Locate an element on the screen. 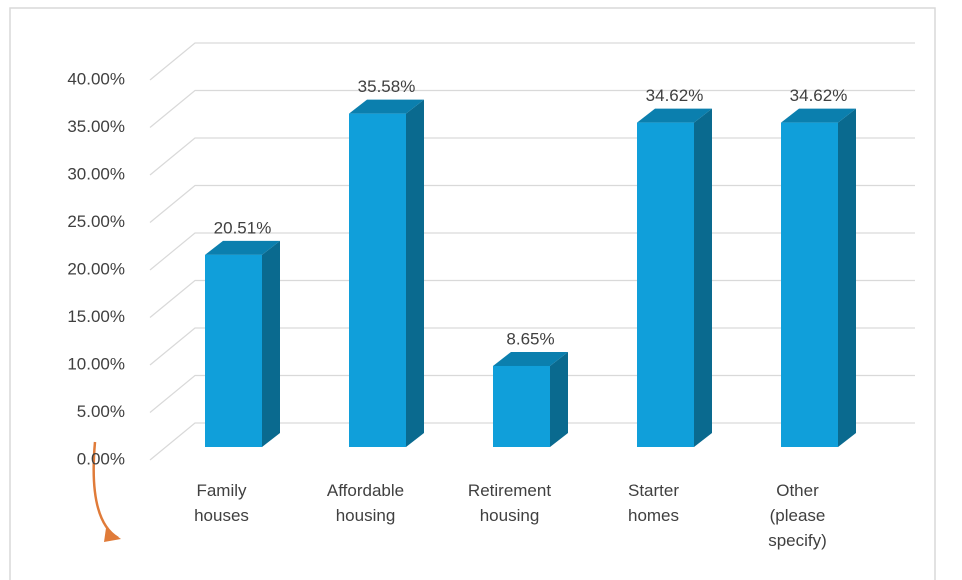  y-tick-label: 35.00% is located at coordinates (96, 126).